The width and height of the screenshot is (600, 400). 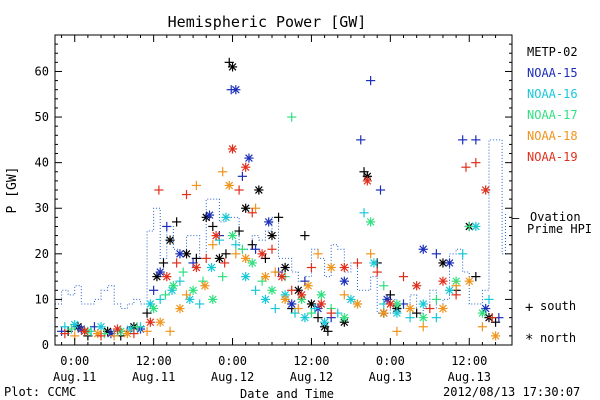 I want to click on south-marker-label: south, so click(x=558, y=306).